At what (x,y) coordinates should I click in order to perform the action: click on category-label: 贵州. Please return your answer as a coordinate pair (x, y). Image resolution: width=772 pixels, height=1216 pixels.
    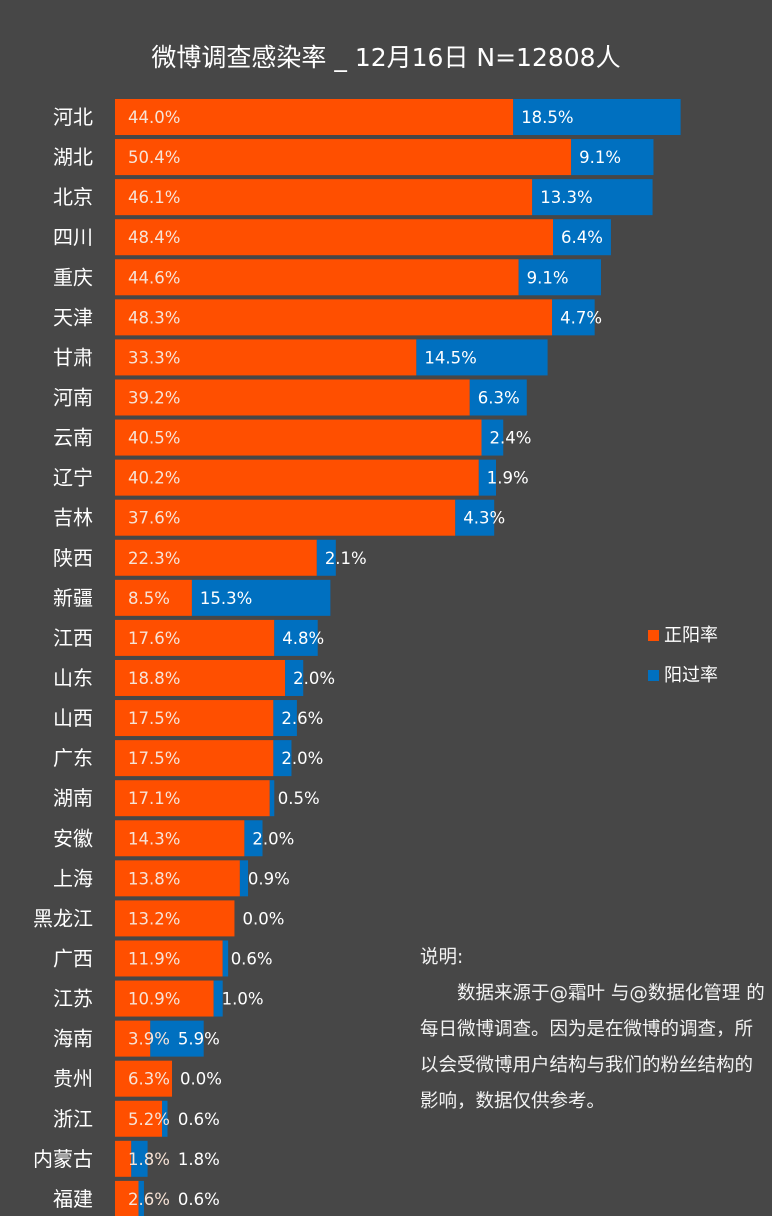
    Looking at the image, I should click on (73, 1079).